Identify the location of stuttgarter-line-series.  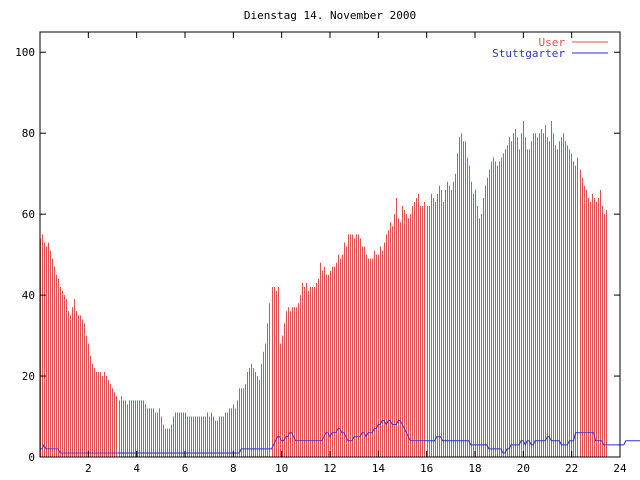
(340, 437).